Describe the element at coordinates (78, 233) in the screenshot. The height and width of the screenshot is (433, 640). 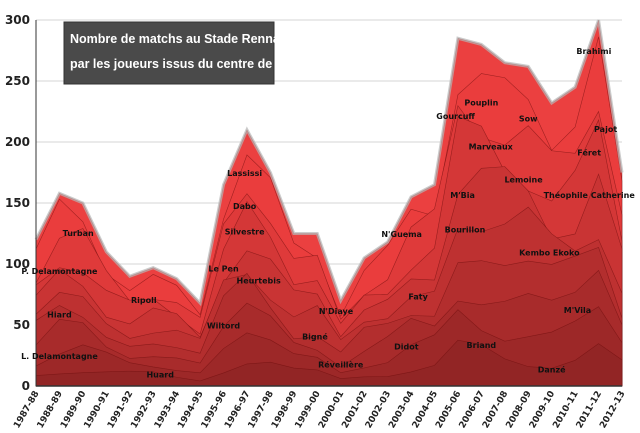
I see `player-label: Turban` at that location.